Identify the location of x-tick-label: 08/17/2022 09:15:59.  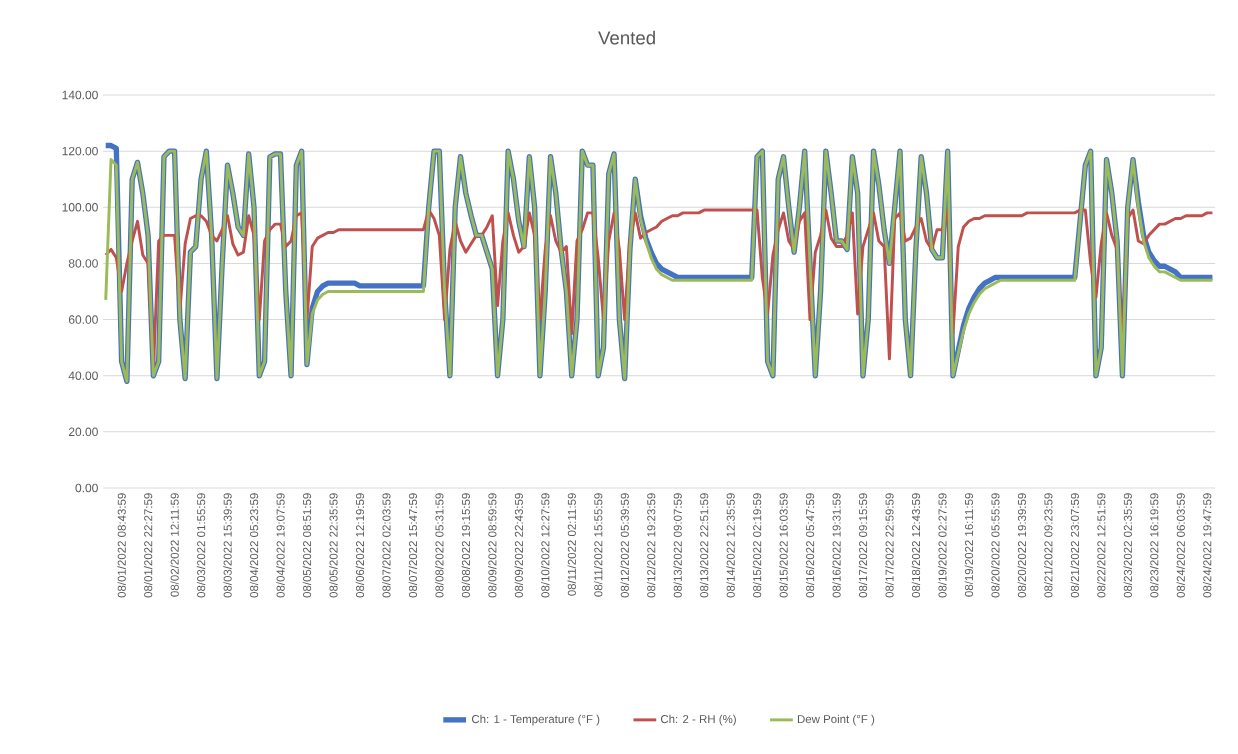
(863, 545).